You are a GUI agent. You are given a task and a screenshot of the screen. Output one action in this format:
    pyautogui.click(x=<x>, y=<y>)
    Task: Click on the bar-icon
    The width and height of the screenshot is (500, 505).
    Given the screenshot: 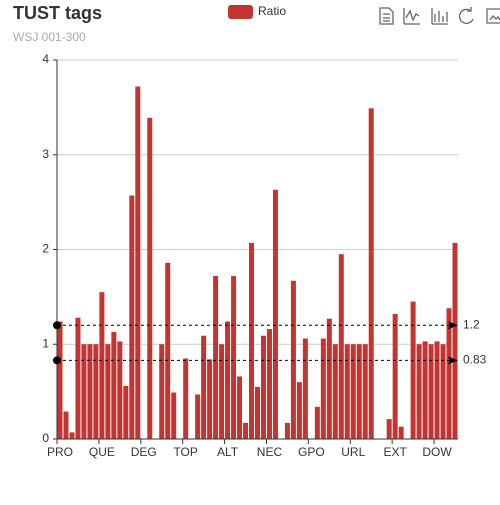 What is the action you would take?
    pyautogui.click(x=439, y=16)
    